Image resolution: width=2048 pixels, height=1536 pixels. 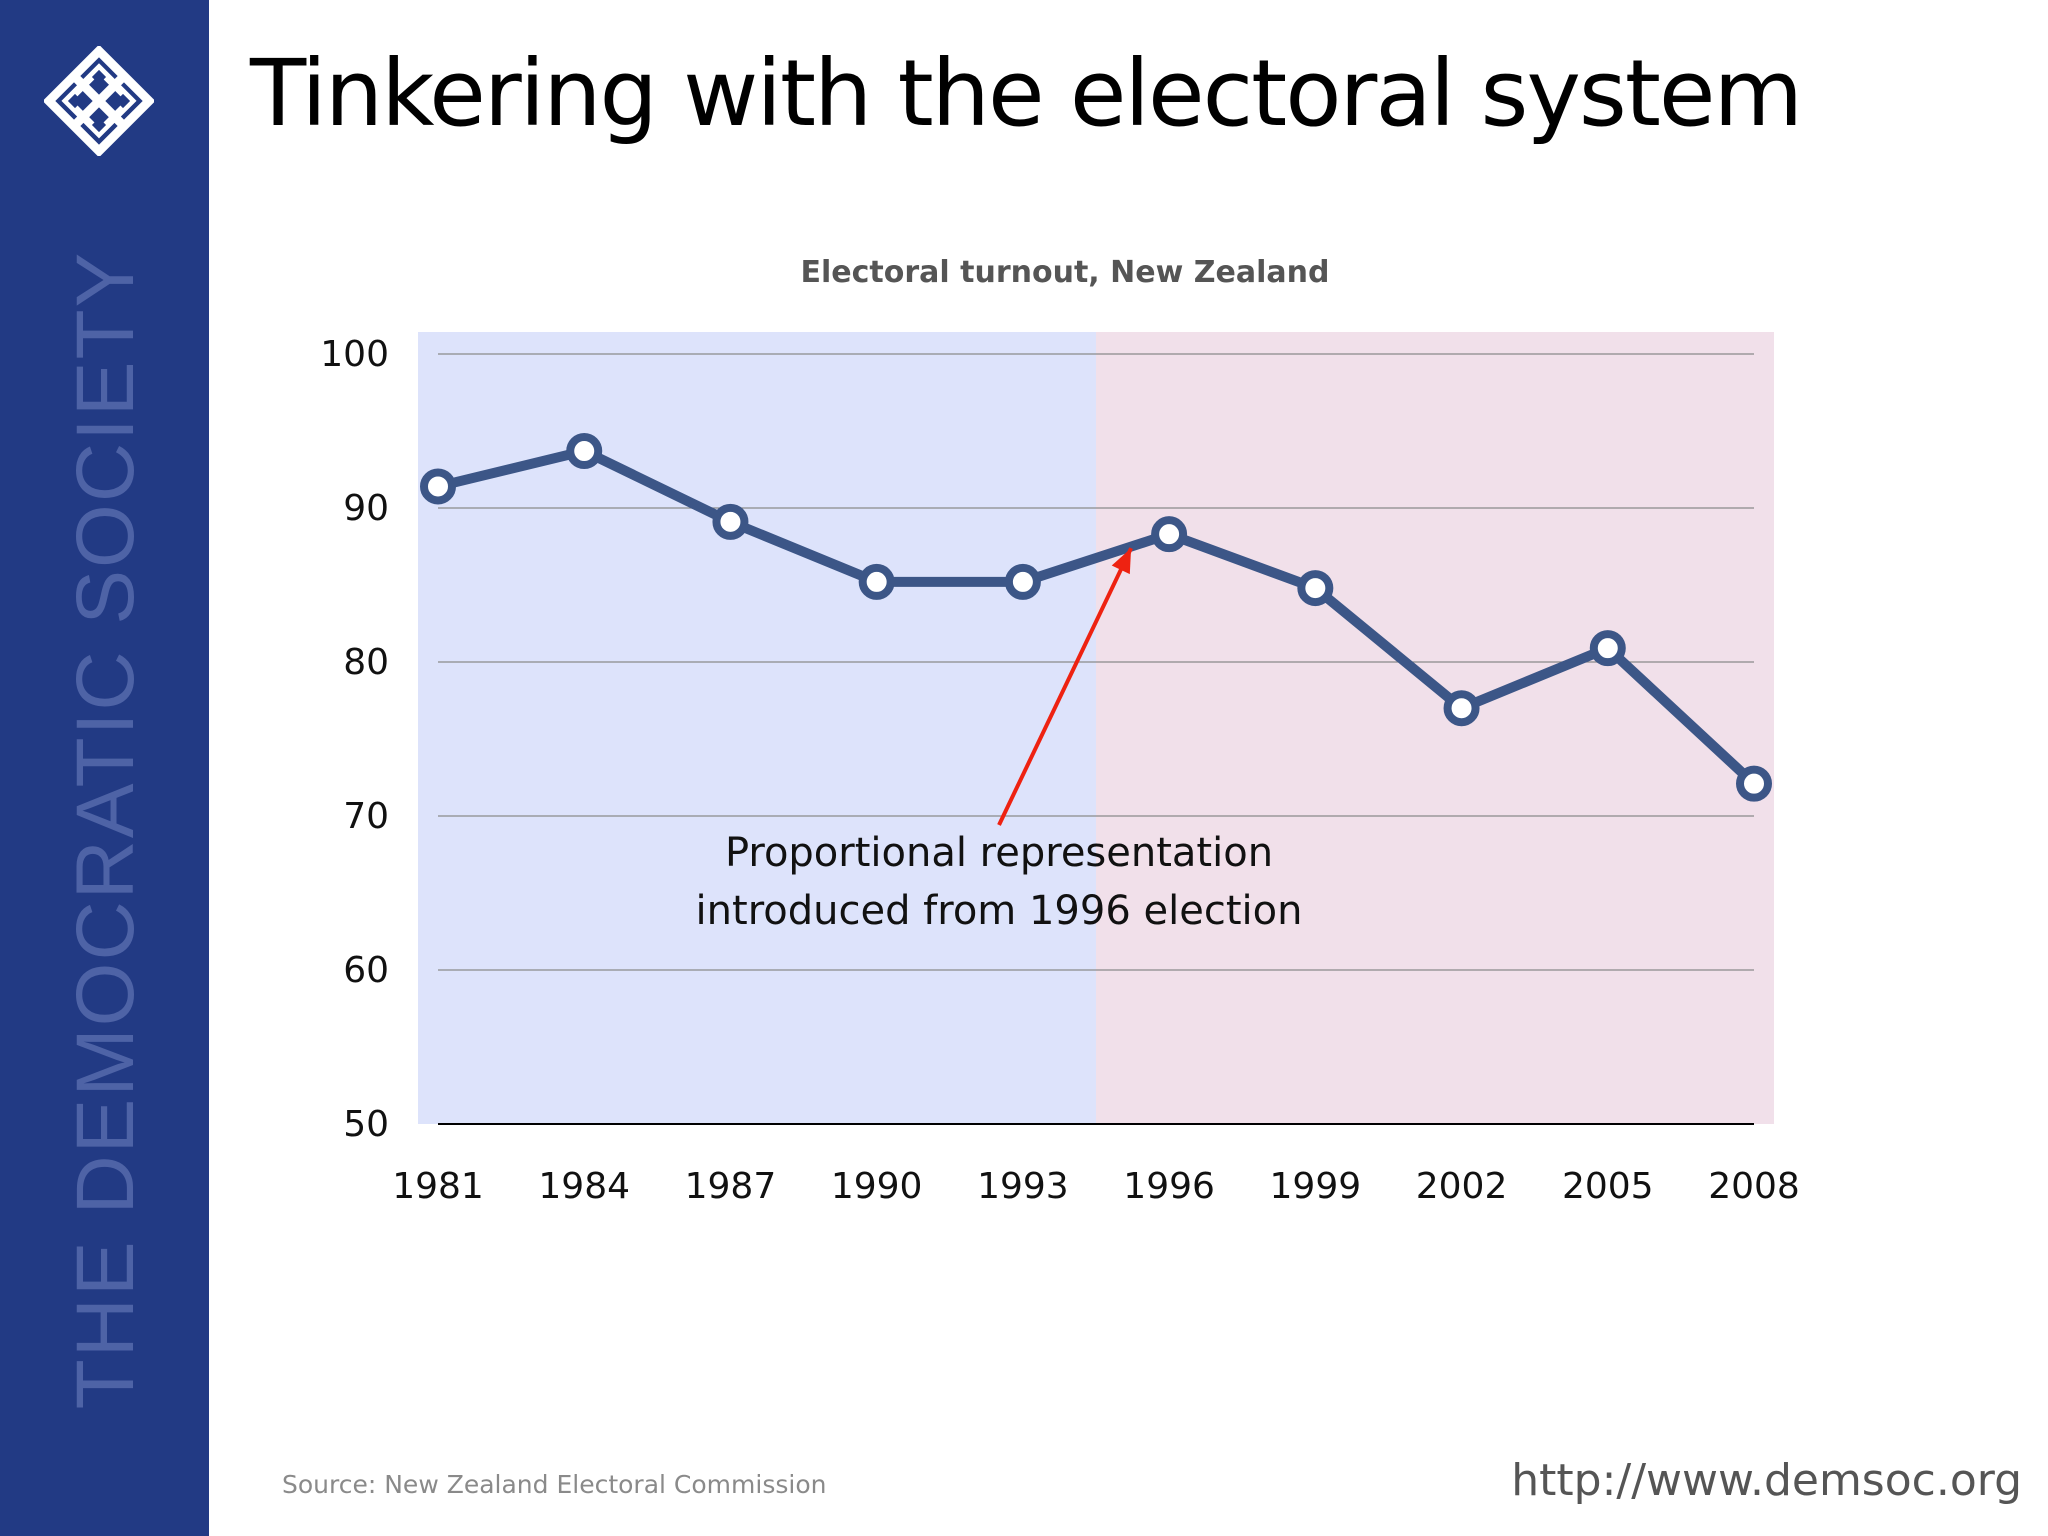 What do you see at coordinates (877, 1186) in the screenshot?
I see `x-tick-label: 1990` at bounding box center [877, 1186].